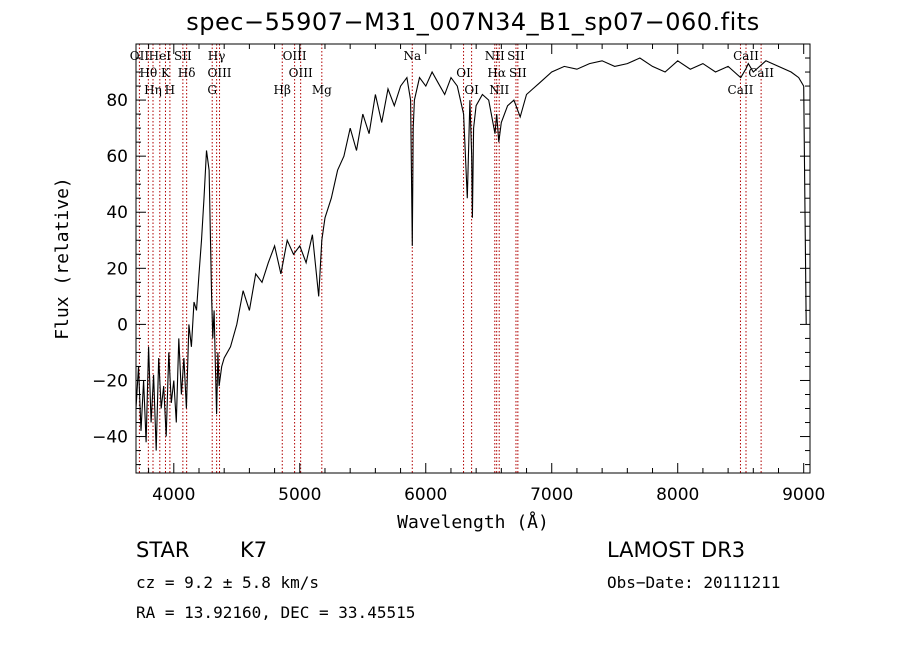  I want to click on x-tick-label: 7000, so click(551, 495).